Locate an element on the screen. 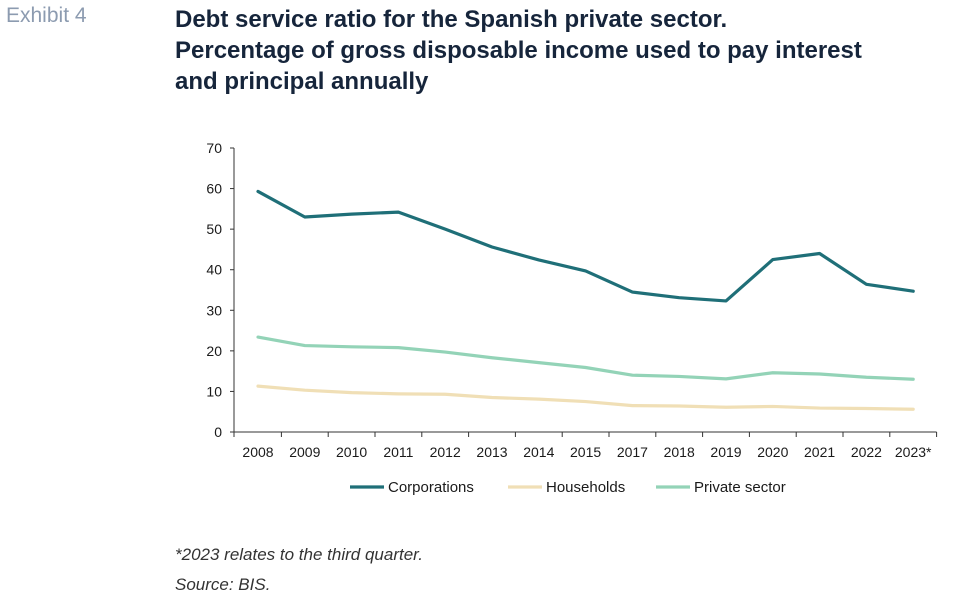 This screenshot has width=969, height=598. x-tick-label: 2023* is located at coordinates (913, 452).